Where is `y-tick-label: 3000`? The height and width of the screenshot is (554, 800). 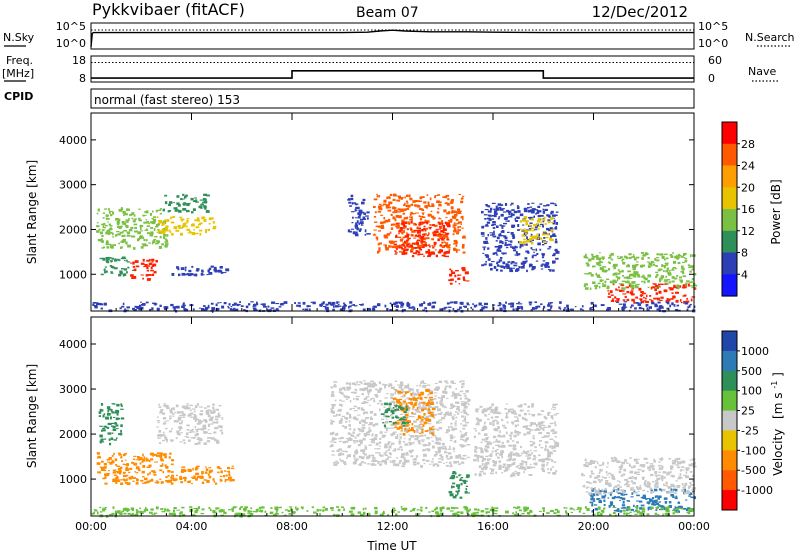 y-tick-label: 3000 is located at coordinates (73, 185).